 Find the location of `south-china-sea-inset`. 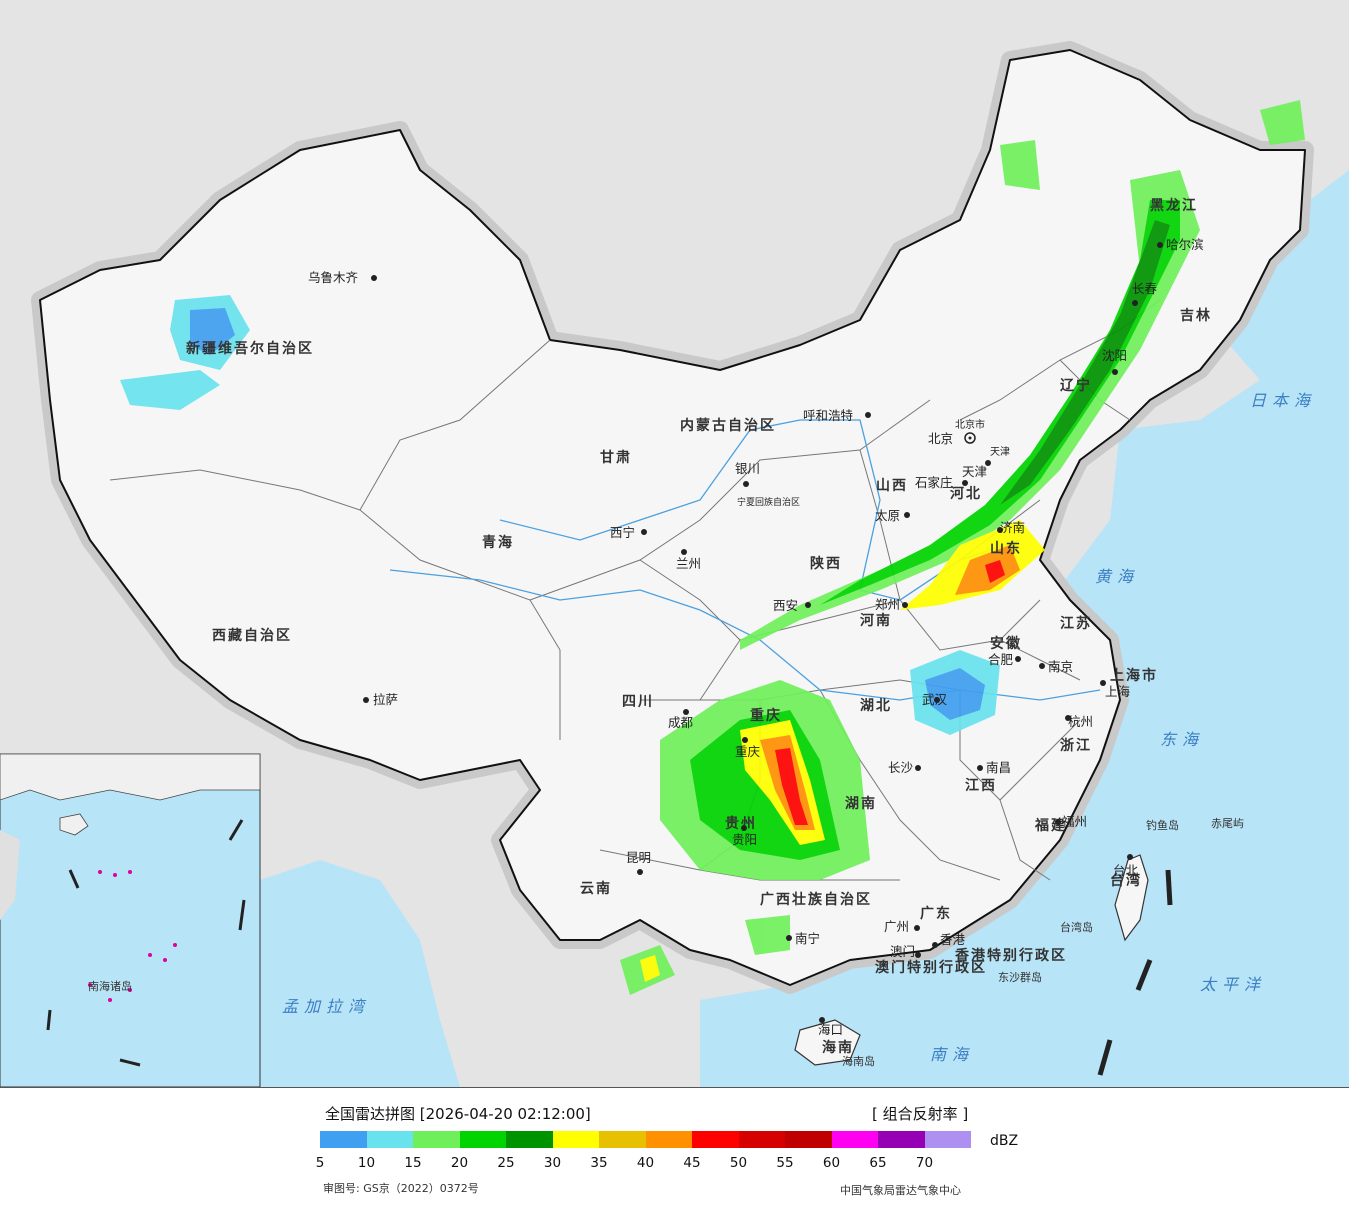

south-china-sea-inset is located at coordinates (130, 920).